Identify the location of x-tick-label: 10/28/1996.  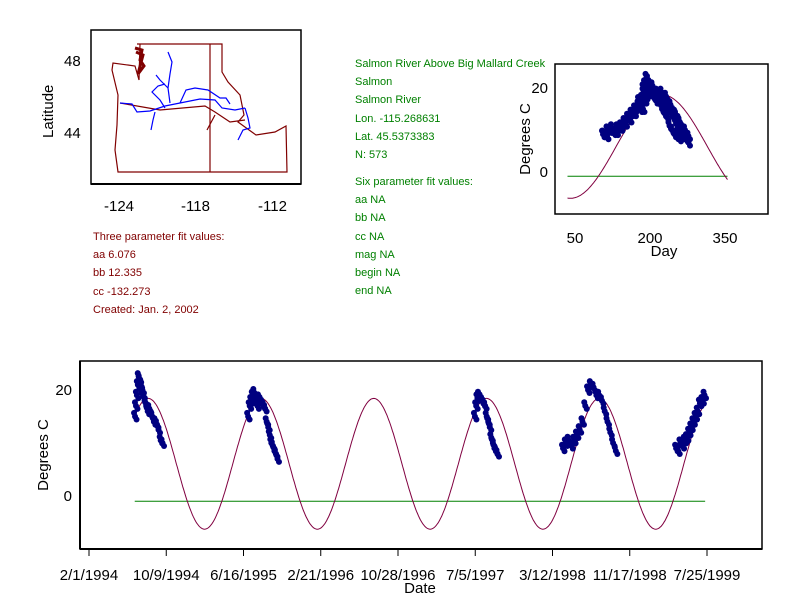
(397, 575).